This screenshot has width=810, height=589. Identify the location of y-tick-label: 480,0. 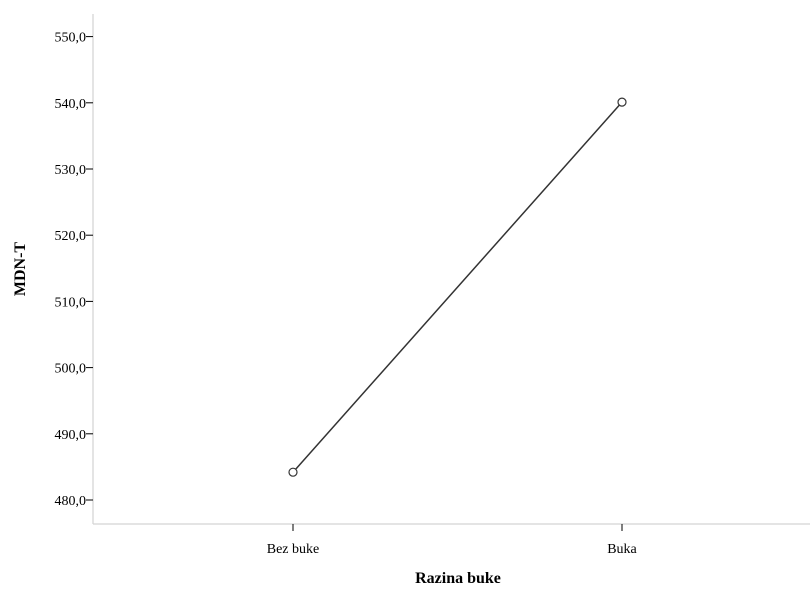
(71, 501).